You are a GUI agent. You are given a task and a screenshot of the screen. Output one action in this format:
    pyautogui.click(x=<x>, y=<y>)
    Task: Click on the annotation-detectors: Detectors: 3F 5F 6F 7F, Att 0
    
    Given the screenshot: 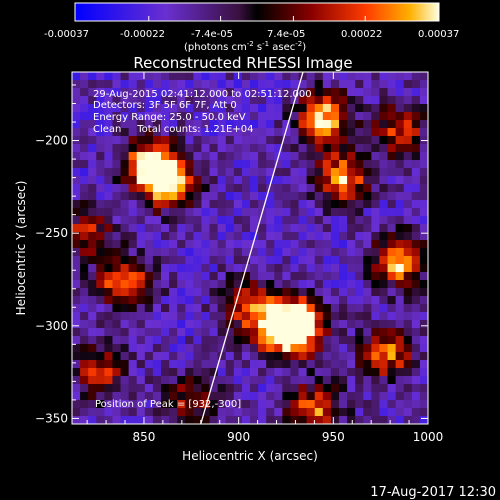 What is the action you would take?
    pyautogui.click(x=165, y=105)
    